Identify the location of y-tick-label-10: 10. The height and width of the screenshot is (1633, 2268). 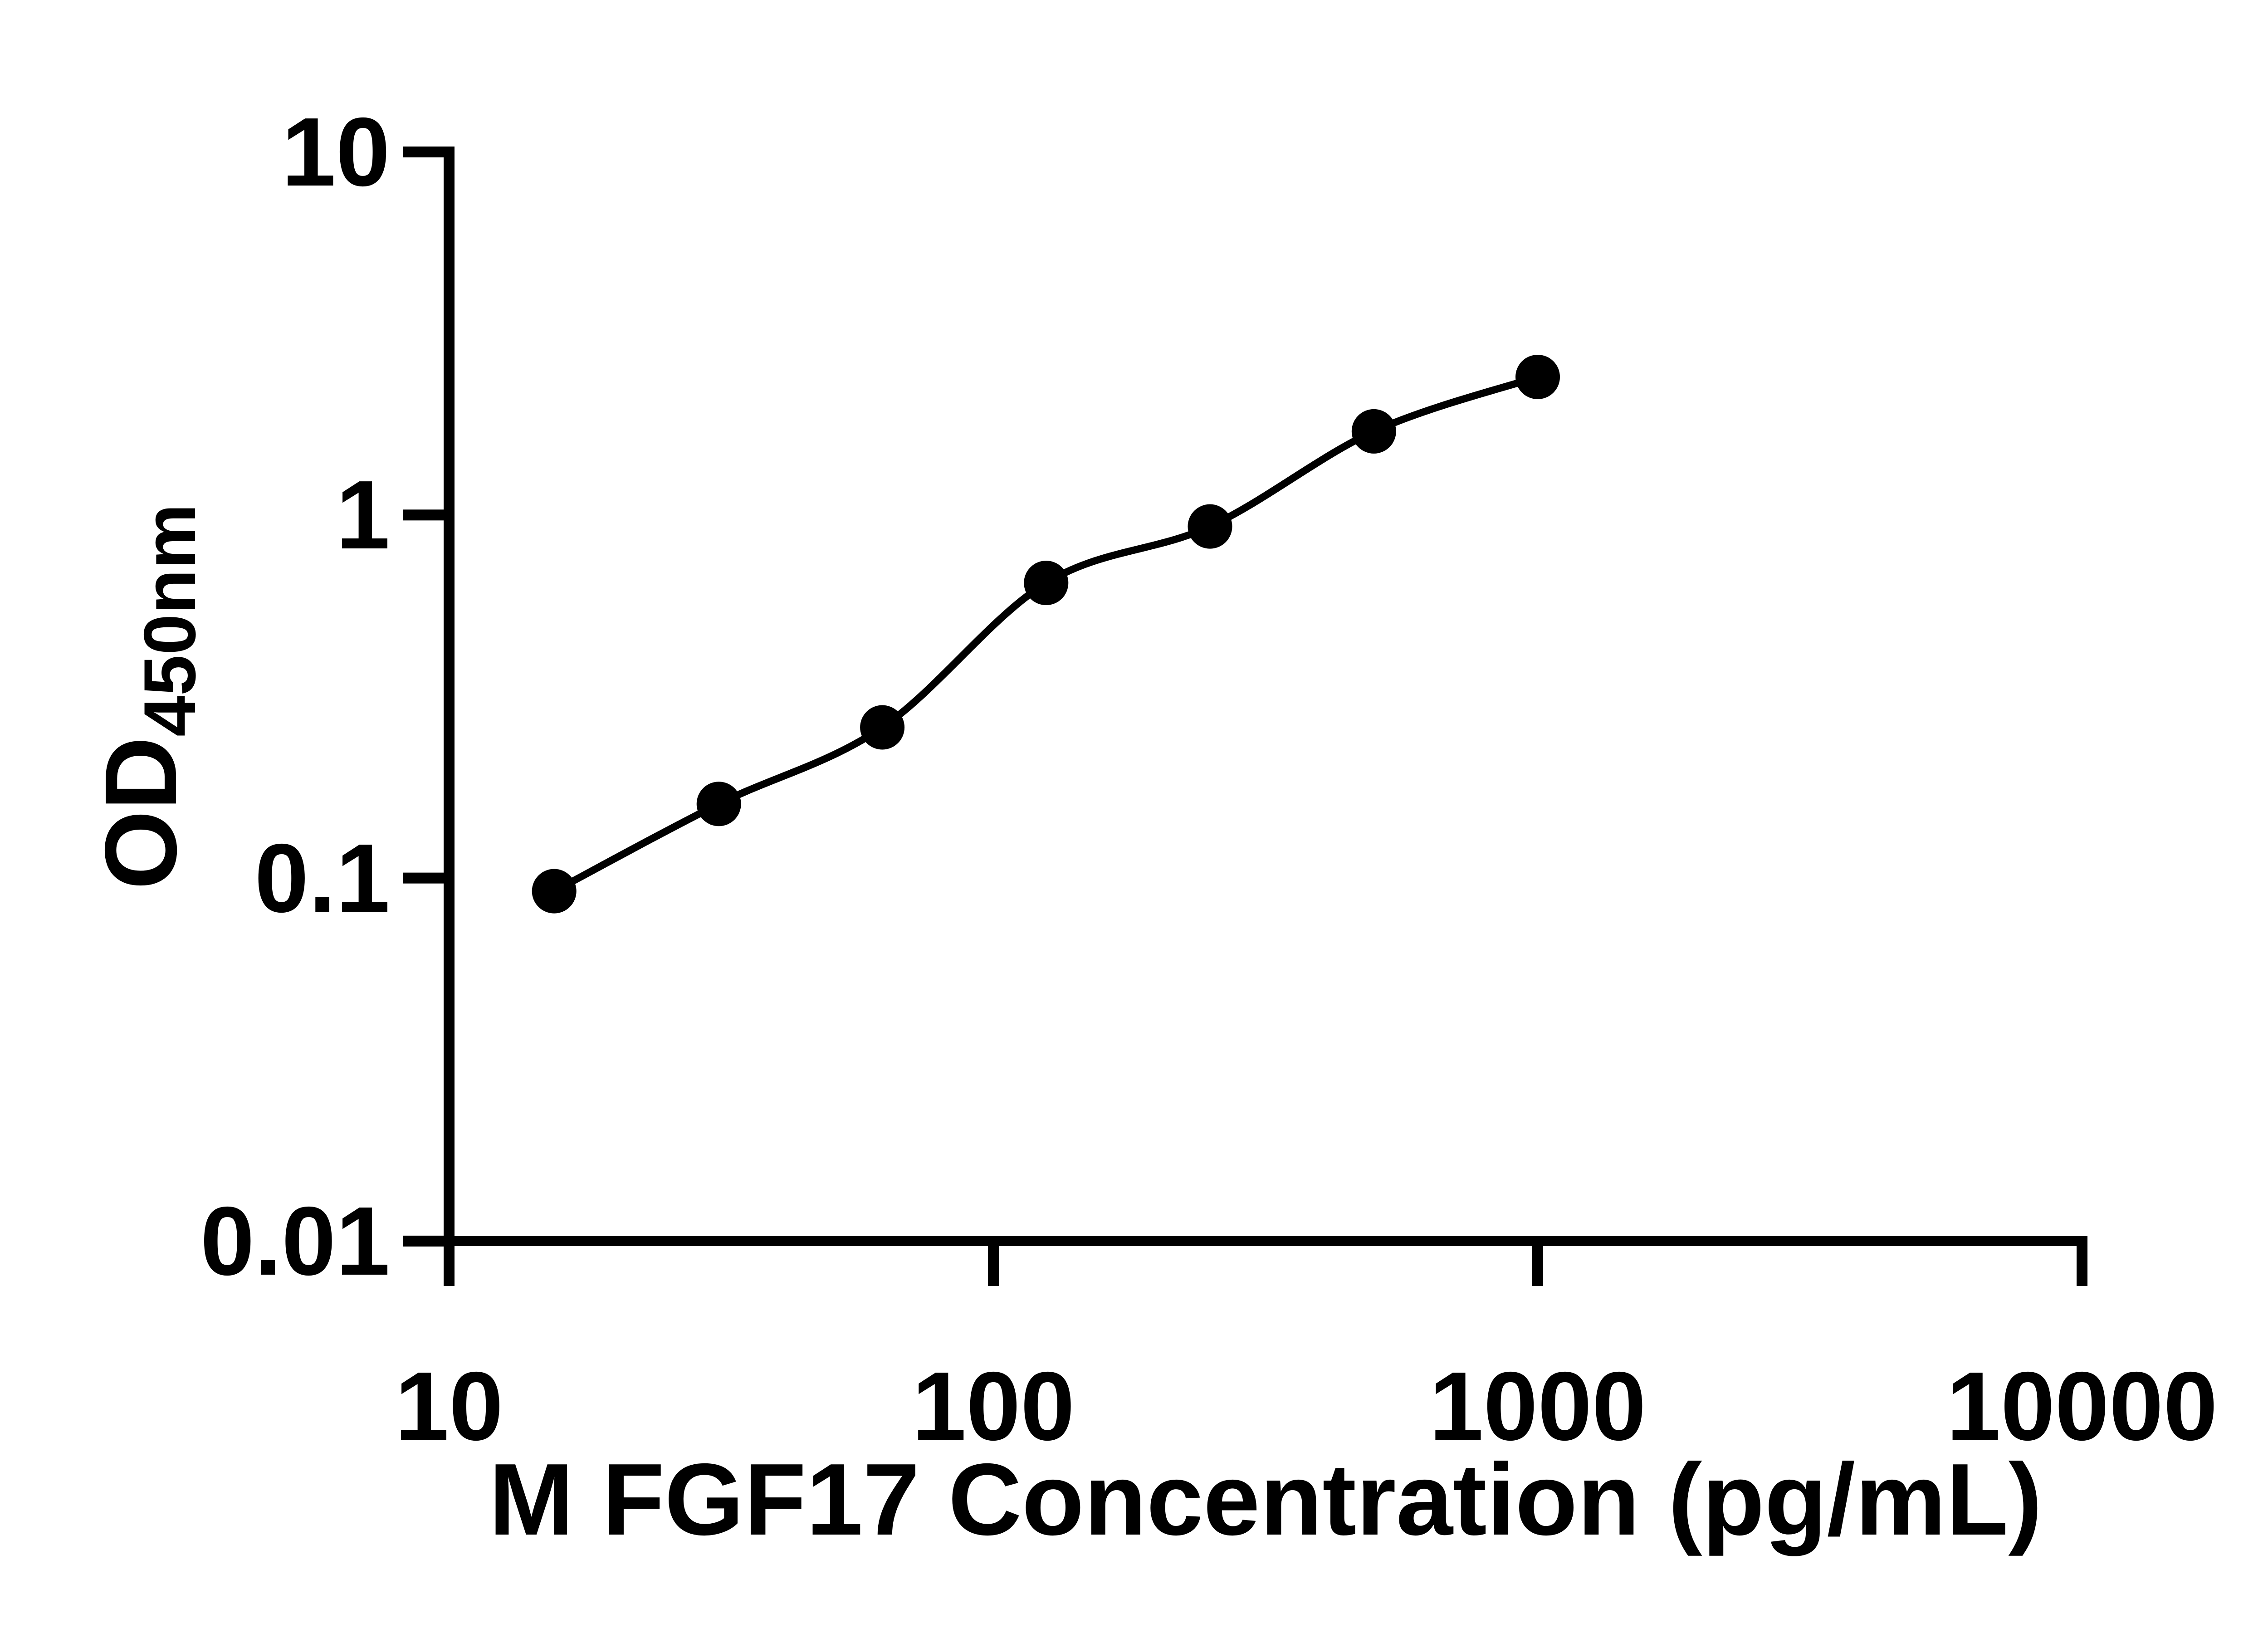
(336, 151).